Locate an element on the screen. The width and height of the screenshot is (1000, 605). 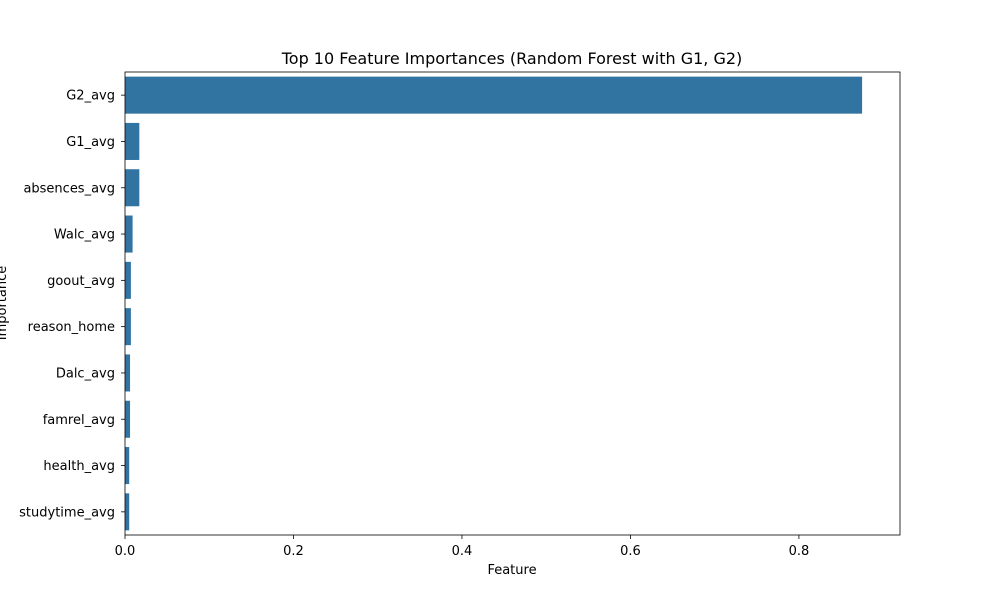
x-tick-label: 0.8 is located at coordinates (799, 551).